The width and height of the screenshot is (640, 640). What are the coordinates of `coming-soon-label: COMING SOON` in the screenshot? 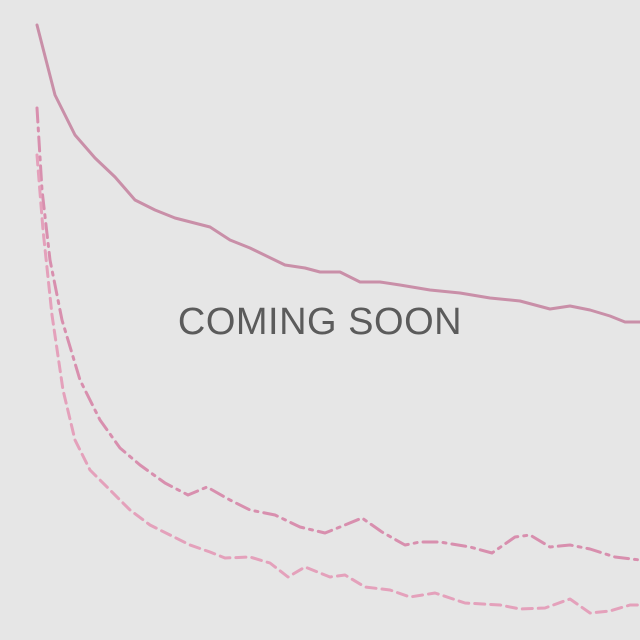 It's located at (320, 322).